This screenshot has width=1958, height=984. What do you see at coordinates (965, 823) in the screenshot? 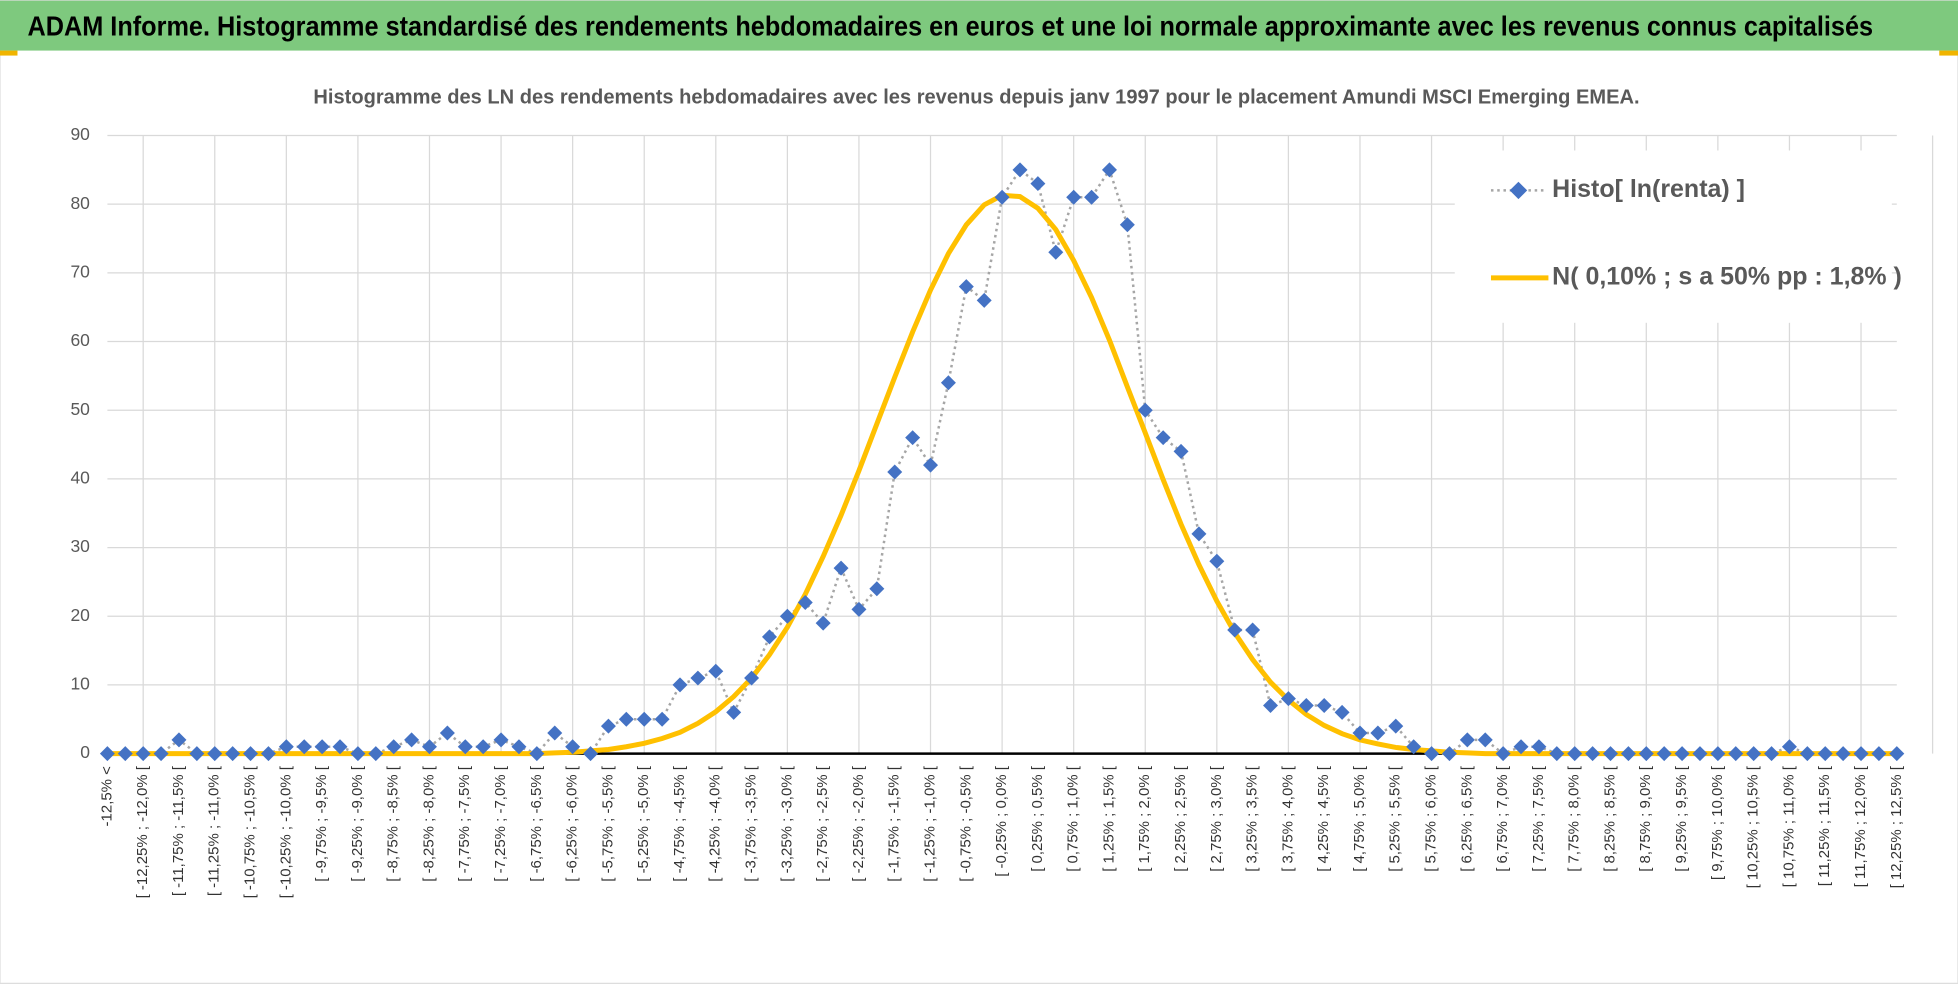
I see `x-tick-label: [ -0,75% ; -0,5% [` at bounding box center [965, 823].